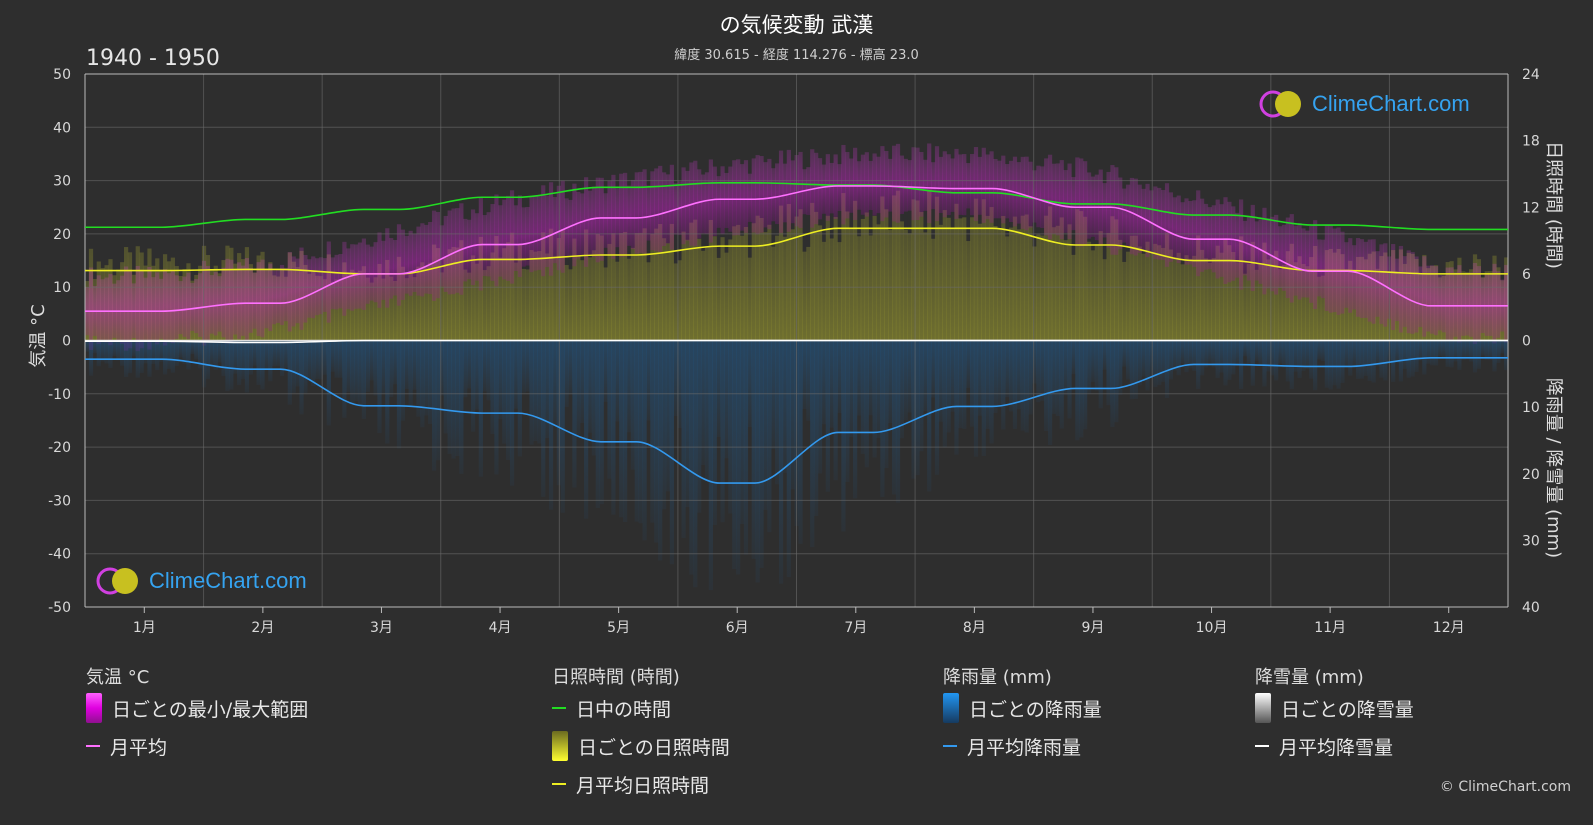  Describe the element at coordinates (560, 746) in the screenshot. I see `legend-swatch` at that location.